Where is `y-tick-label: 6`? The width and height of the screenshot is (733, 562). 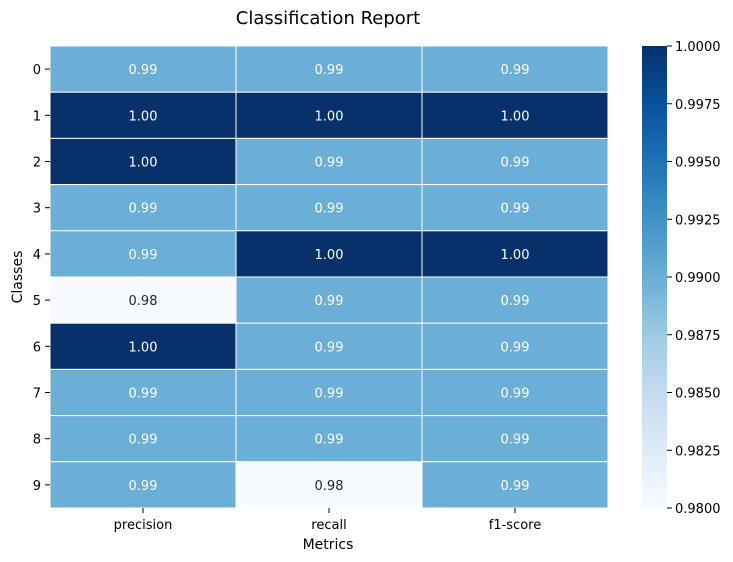 y-tick-label: 6 is located at coordinates (37, 347).